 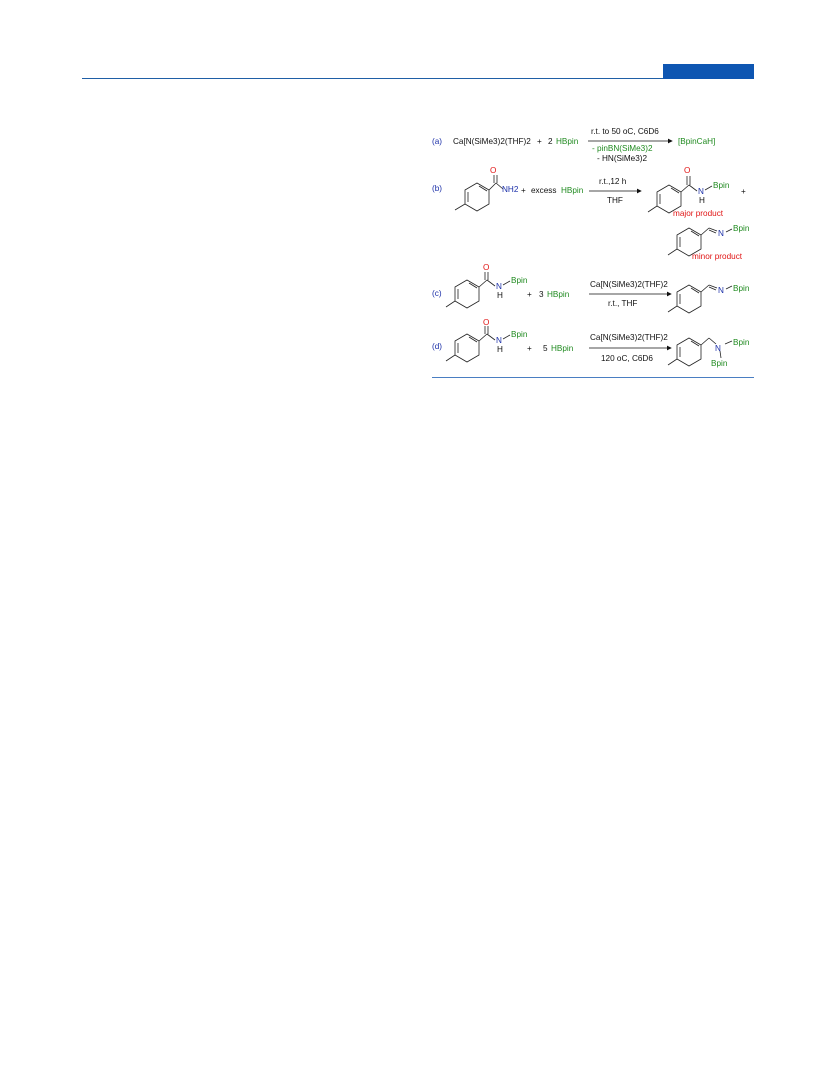 I want to click on label-a: (a), so click(x=437, y=141).